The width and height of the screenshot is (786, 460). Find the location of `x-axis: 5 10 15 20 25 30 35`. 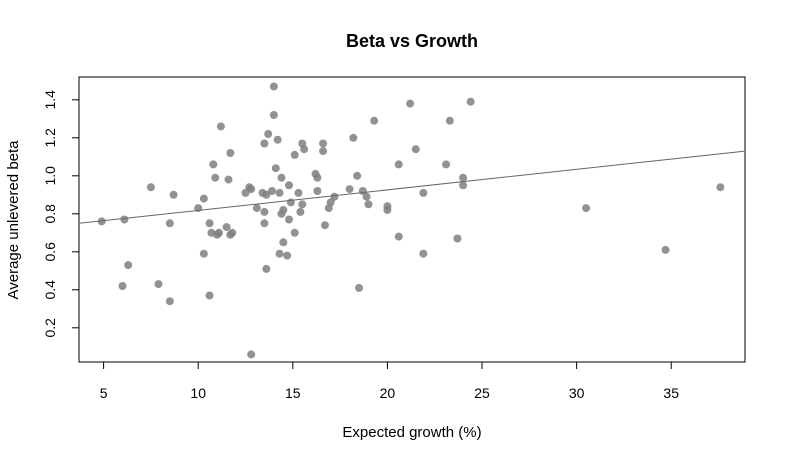

x-axis: 5 10 15 20 25 30 35 is located at coordinates (389, 381).